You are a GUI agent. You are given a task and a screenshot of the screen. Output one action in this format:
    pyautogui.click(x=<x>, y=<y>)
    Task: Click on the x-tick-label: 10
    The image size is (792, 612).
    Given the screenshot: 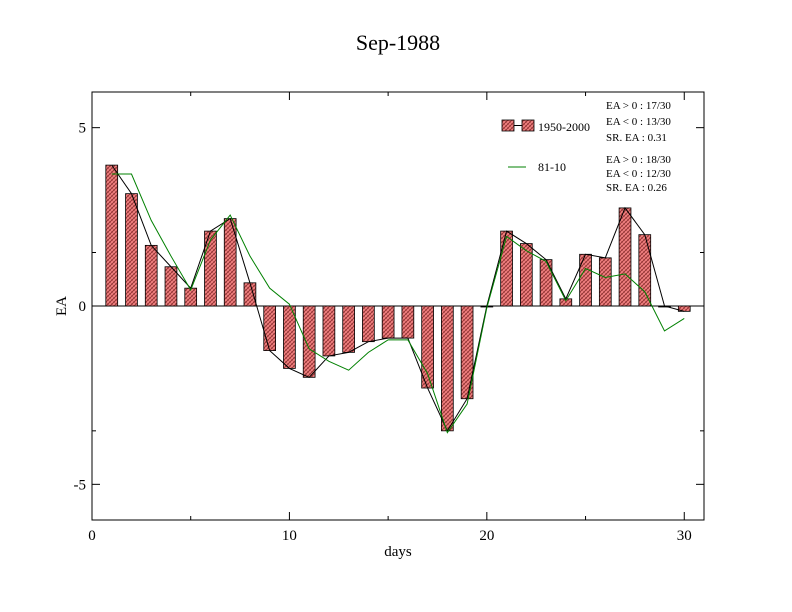 What is the action you would take?
    pyautogui.click(x=289, y=536)
    